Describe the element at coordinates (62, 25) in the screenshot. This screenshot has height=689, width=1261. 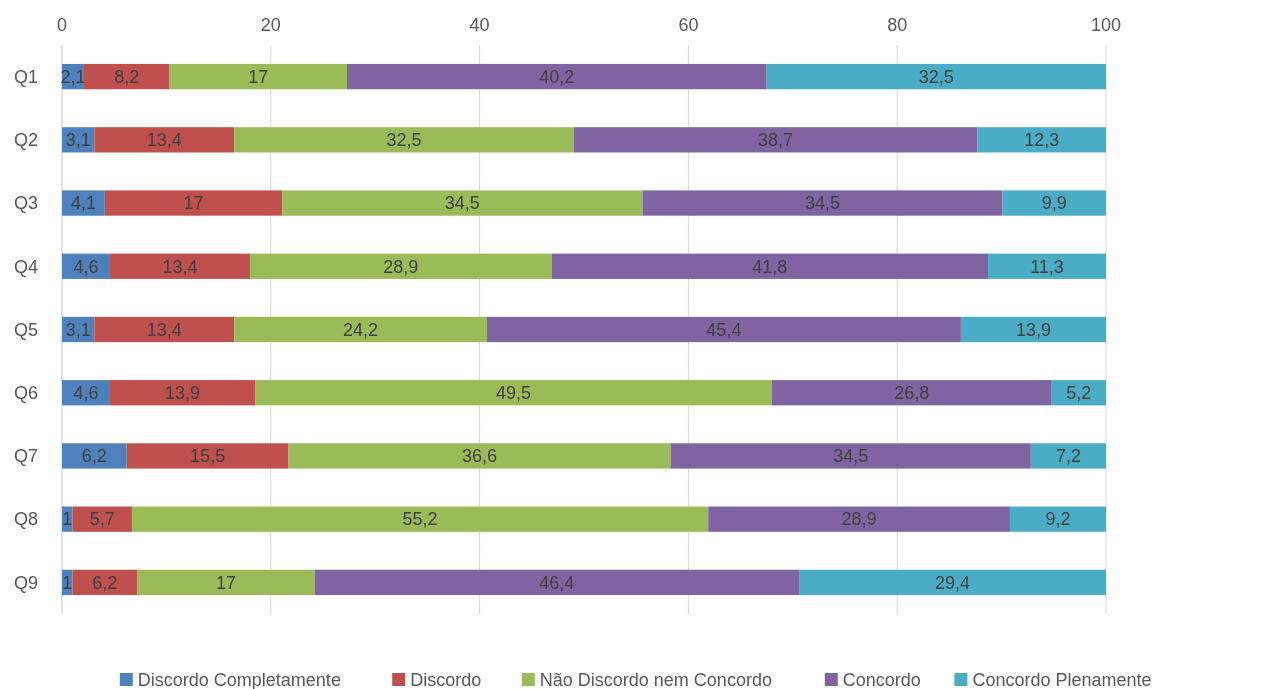
I see `x-tick-label: 0` at that location.